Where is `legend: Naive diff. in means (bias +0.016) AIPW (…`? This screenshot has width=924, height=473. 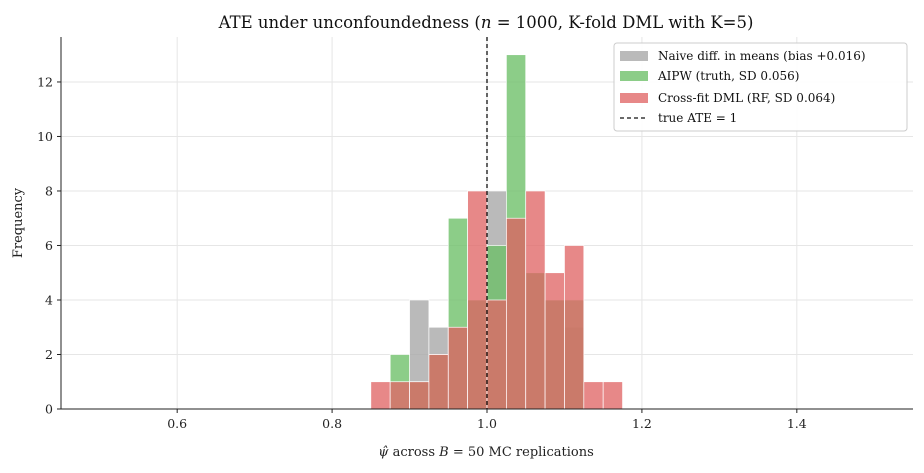
legend: Naive diff. in means (bias +0.016) AIPW (… is located at coordinates (760, 87).